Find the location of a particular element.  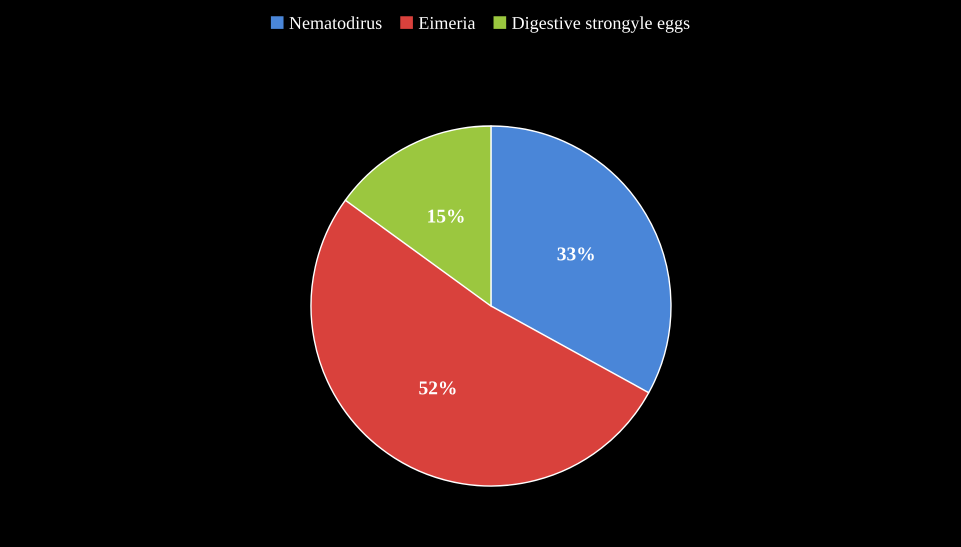

data-label: 52% is located at coordinates (437, 388).